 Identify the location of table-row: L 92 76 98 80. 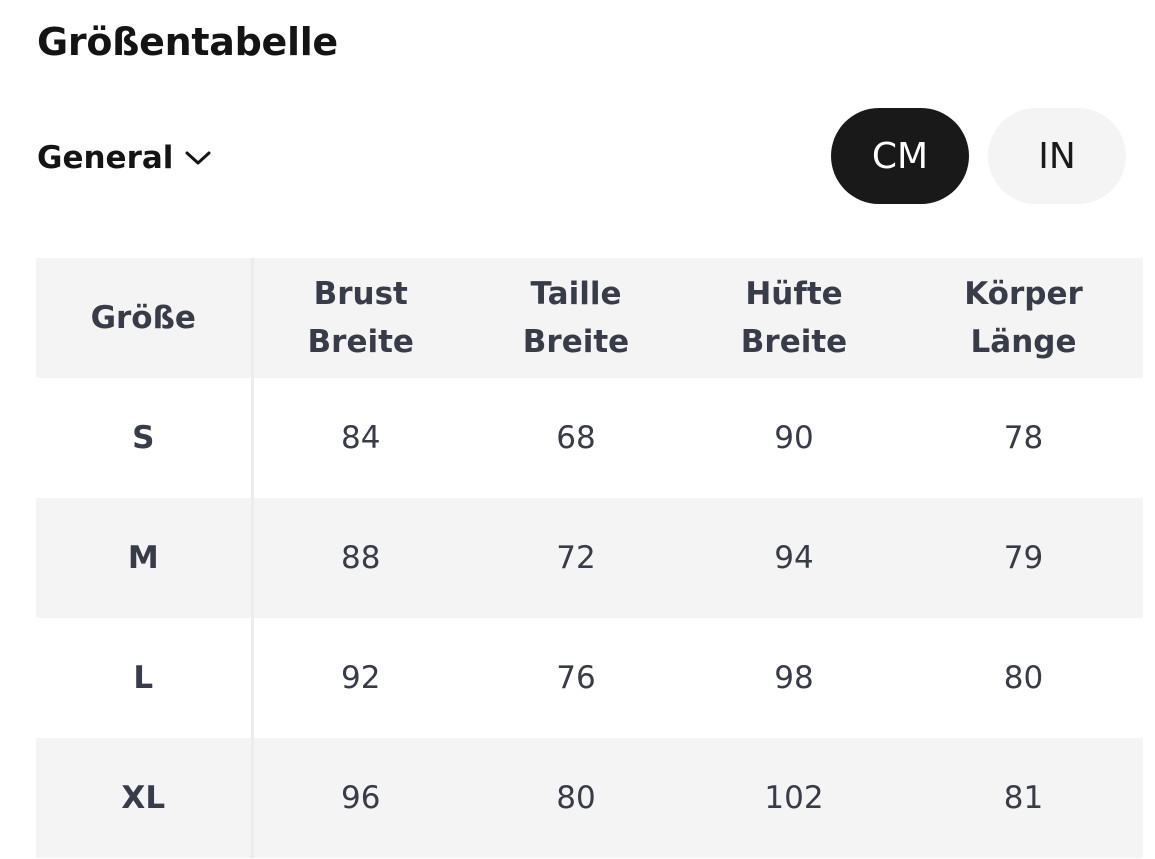
(589, 678).